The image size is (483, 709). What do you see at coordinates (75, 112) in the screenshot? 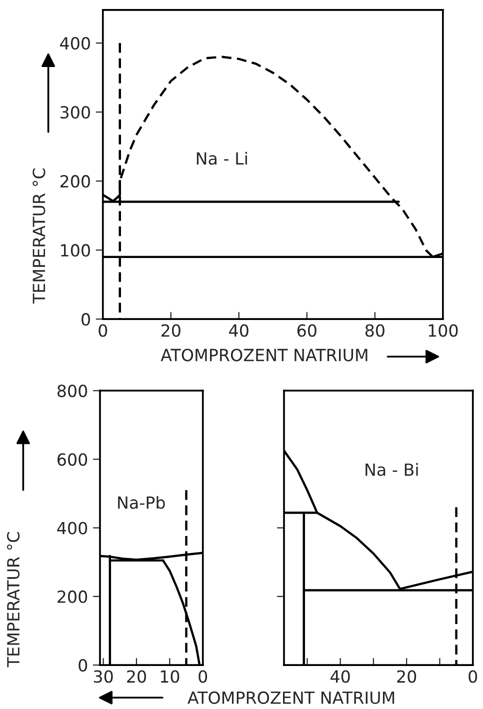
I see `y-tick-label: 300` at bounding box center [75, 112].